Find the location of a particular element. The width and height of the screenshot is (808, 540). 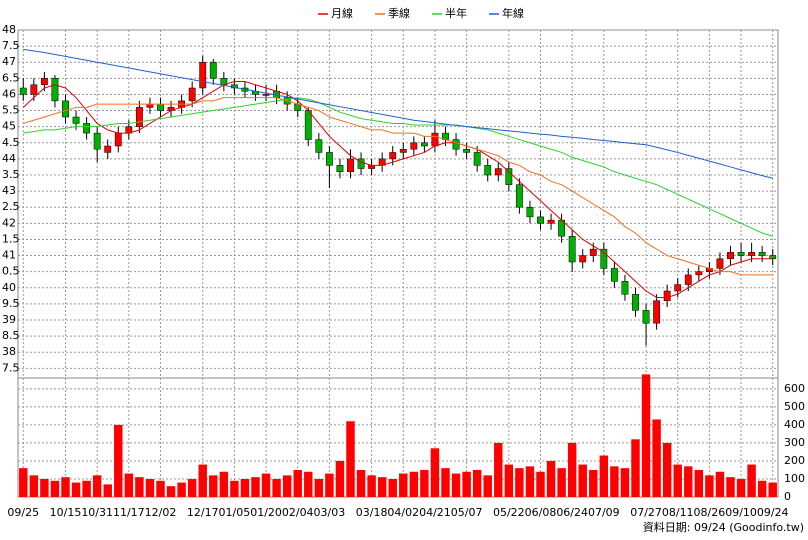

x-tick-label: 10/31 is located at coordinates (97, 512).